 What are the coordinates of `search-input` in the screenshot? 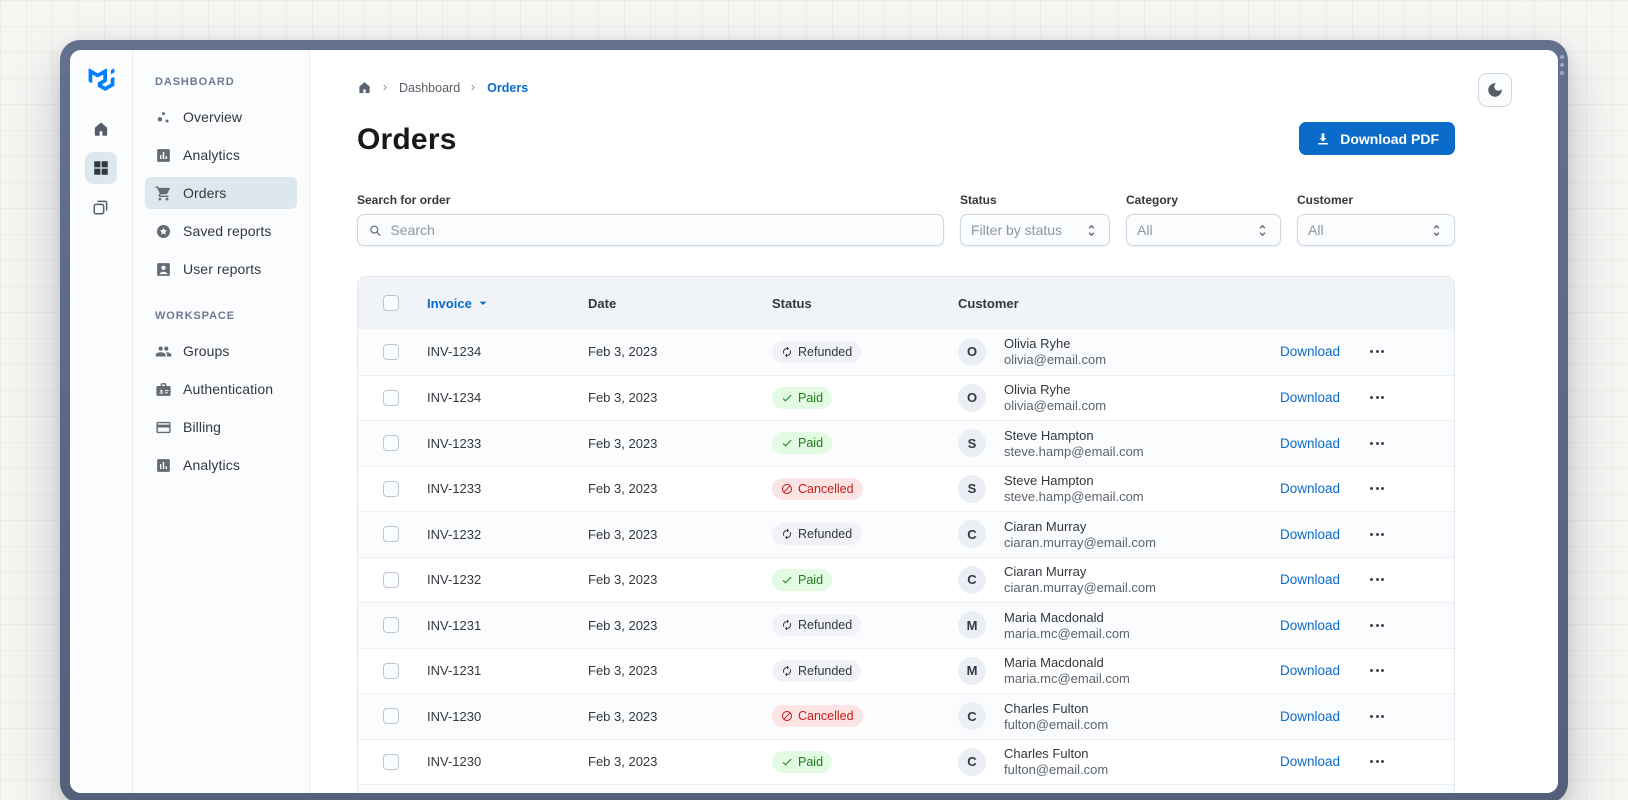 It's located at (661, 230).